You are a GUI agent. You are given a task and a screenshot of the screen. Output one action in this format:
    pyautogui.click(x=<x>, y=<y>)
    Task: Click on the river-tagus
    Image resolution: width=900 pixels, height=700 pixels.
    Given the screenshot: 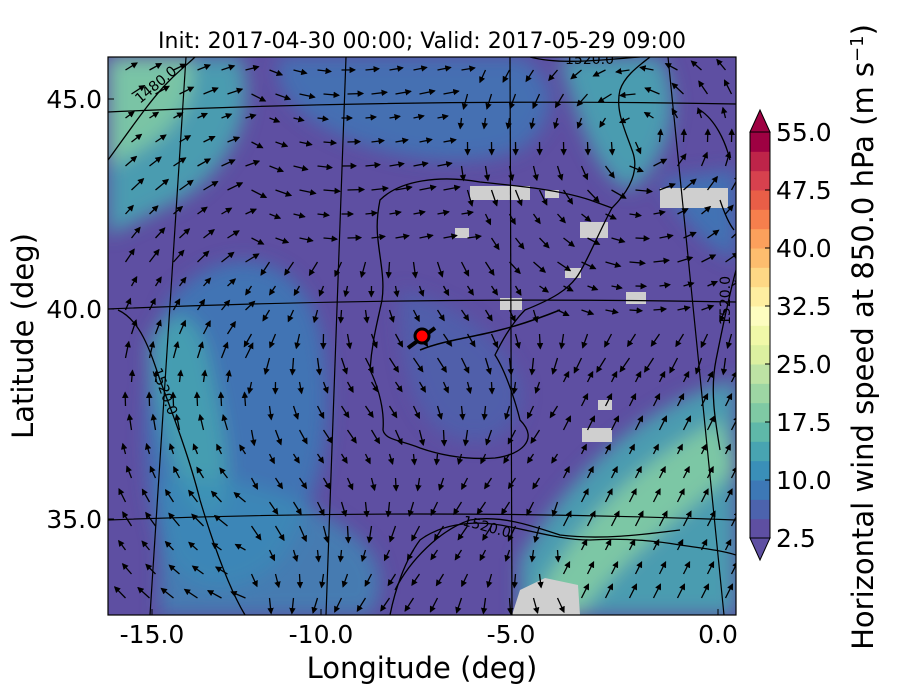 What is the action you would take?
    pyautogui.click(x=490, y=330)
    